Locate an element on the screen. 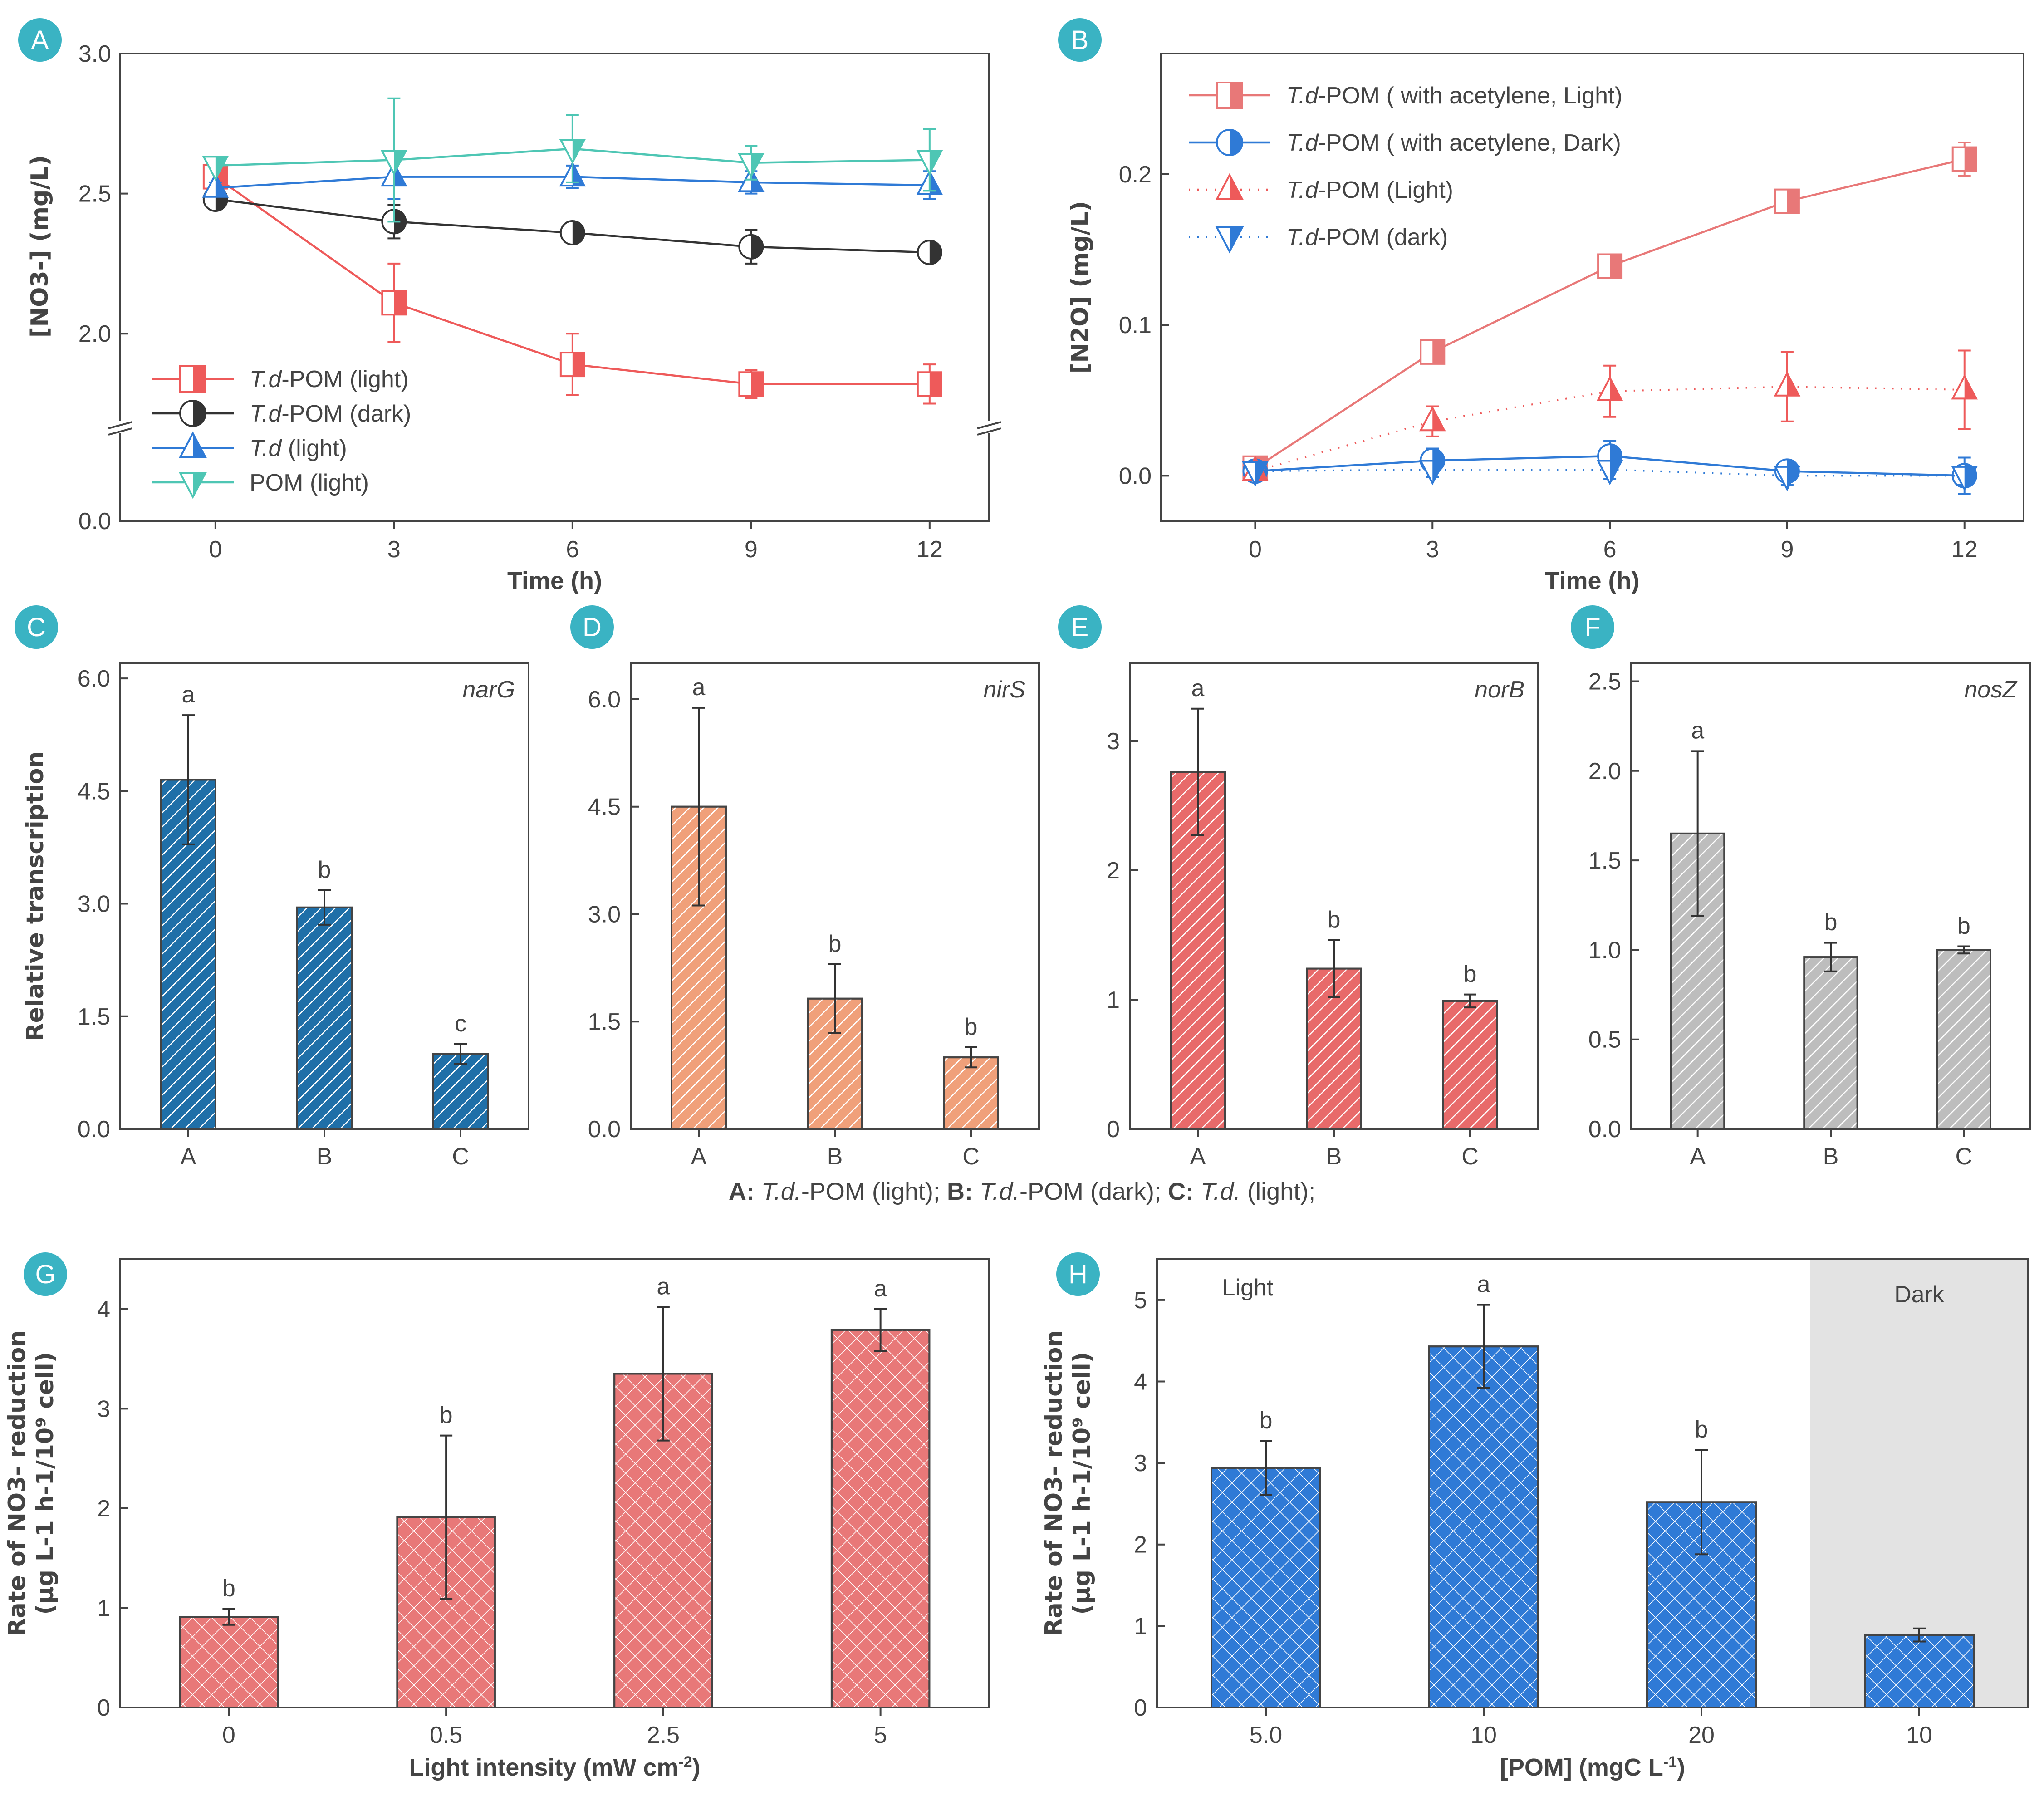 This screenshot has height=1796, width=2044. bar-group: bB is located at coordinates (835, 1050).